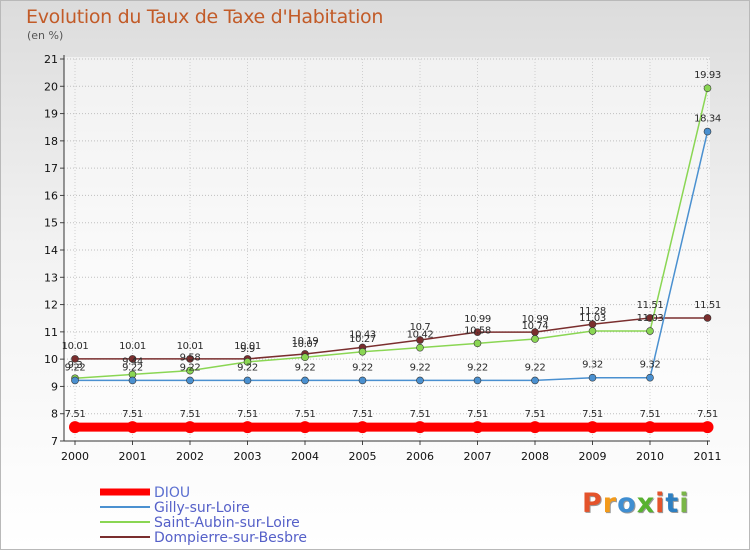 The width and height of the screenshot is (750, 550). What do you see at coordinates (51, 195) in the screenshot?
I see `y-tick-label: 16` at bounding box center [51, 195].